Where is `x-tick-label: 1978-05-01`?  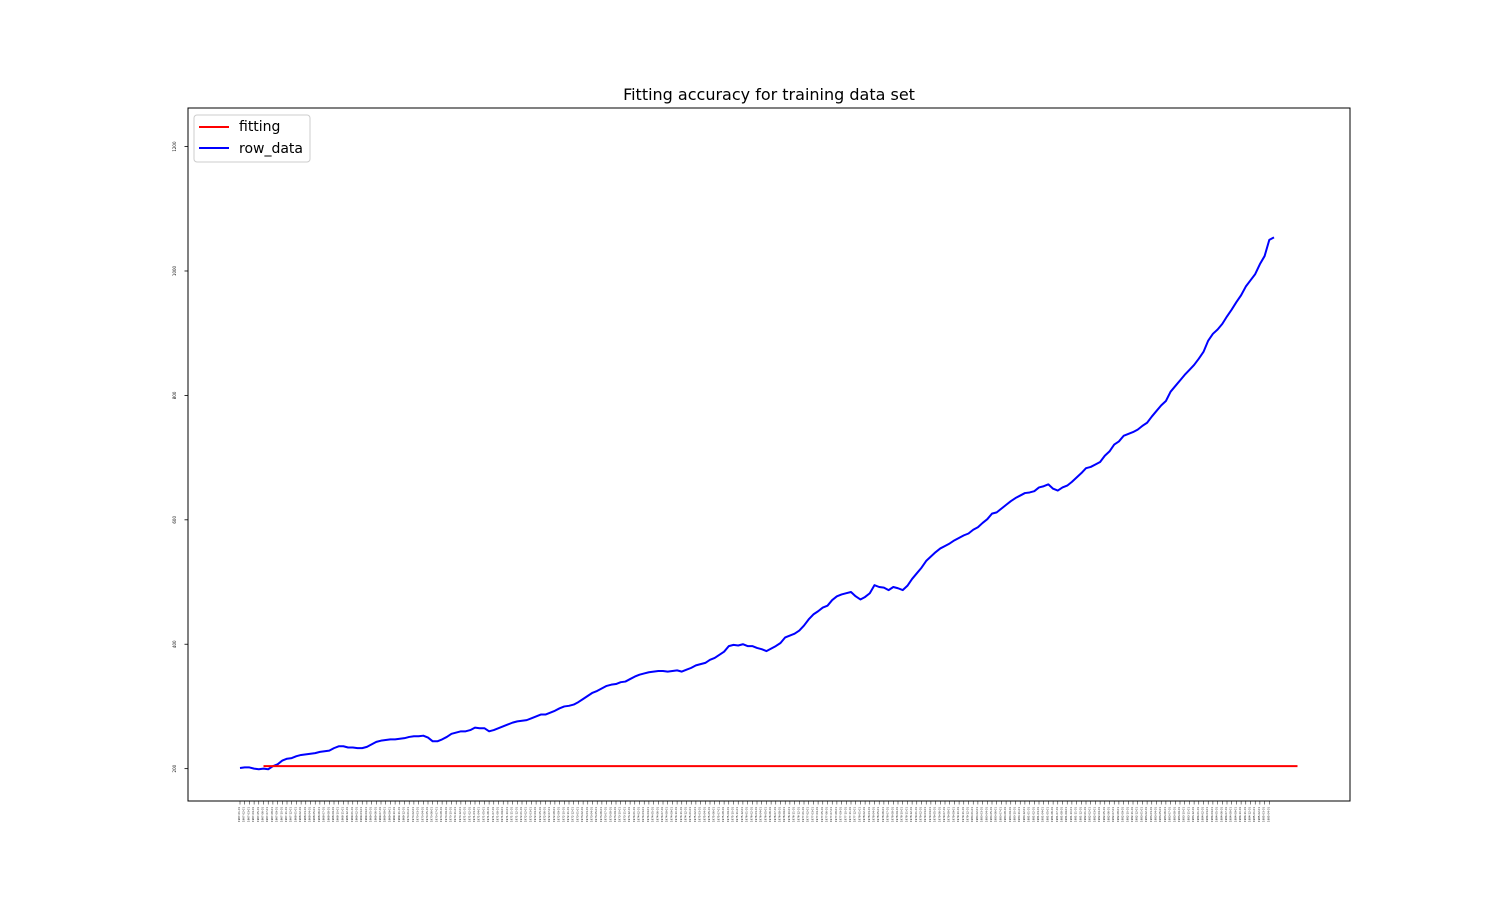 x-tick-label: 1978-05-01 is located at coordinates (878, 814).